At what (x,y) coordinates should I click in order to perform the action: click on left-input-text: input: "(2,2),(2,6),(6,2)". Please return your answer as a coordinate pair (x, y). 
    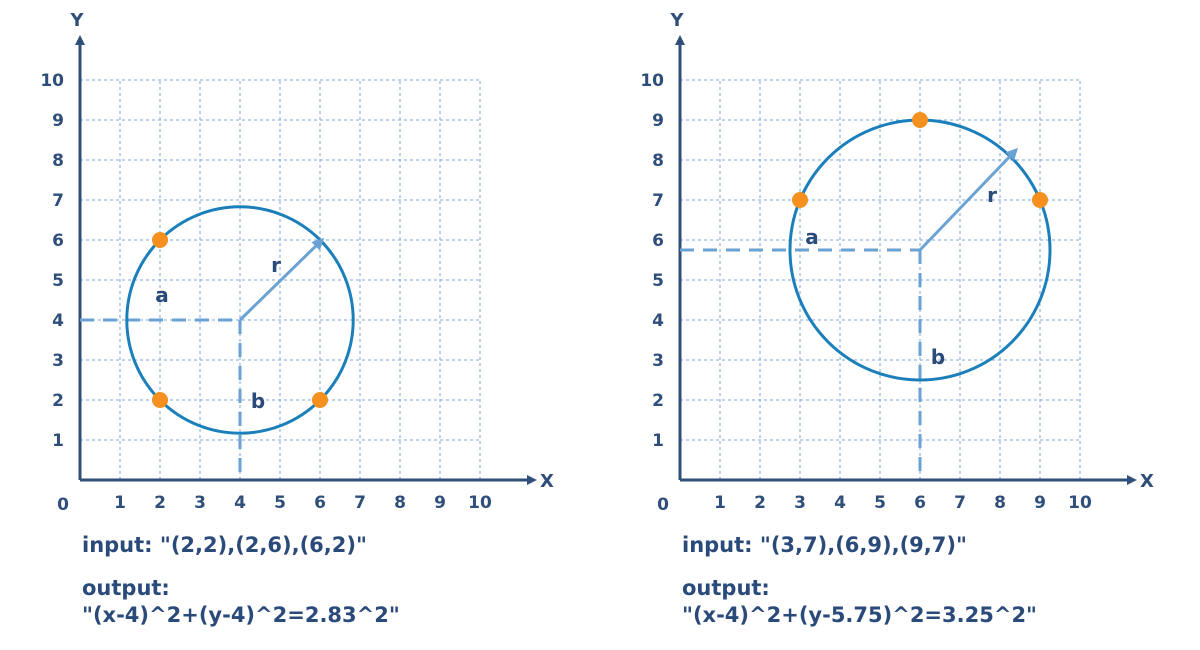
    Looking at the image, I should click on (224, 545).